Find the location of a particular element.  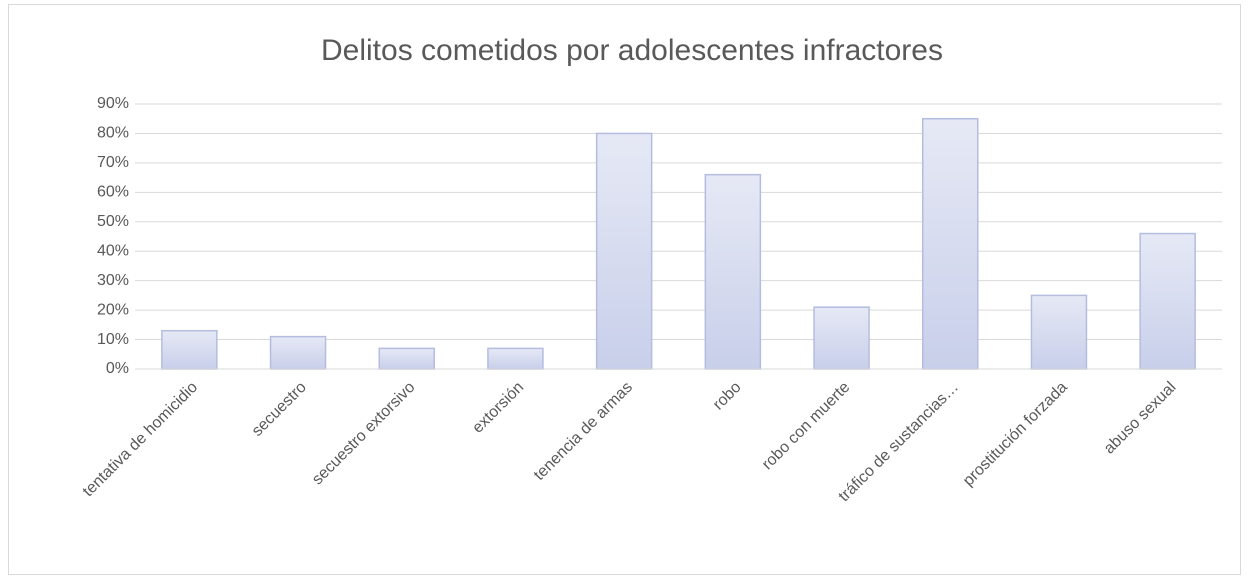

y-tick-label: 40% is located at coordinates (113, 250).